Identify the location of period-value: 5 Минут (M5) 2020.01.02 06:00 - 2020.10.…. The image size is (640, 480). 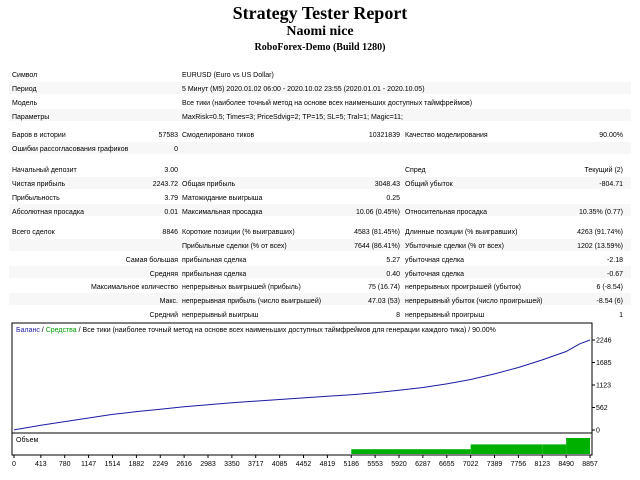
(303, 89).